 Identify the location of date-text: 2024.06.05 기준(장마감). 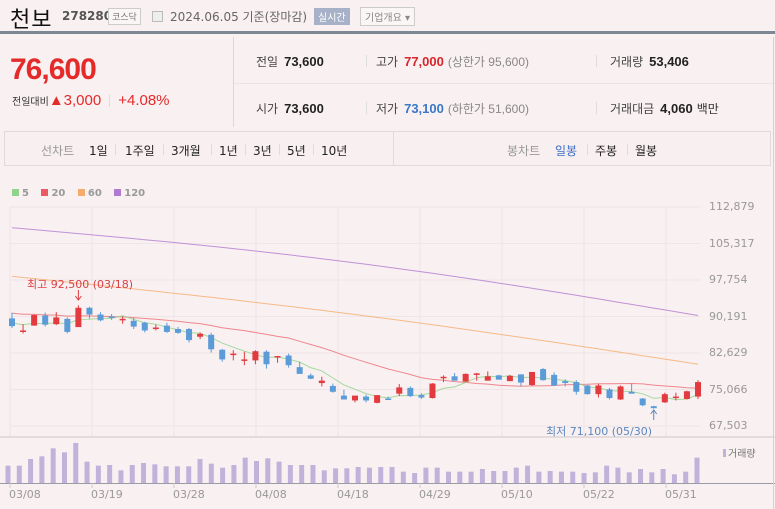
(239, 17).